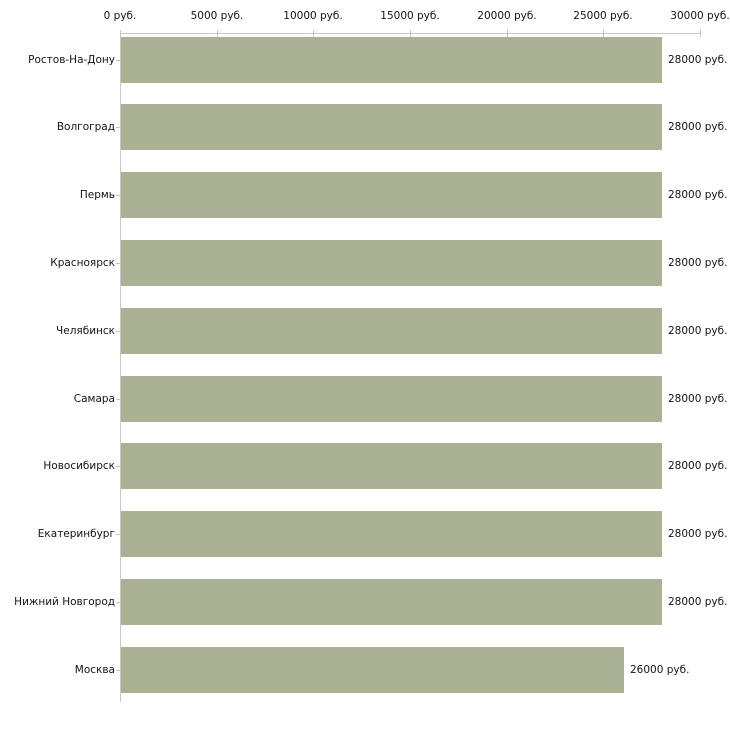 This screenshot has width=730, height=730. What do you see at coordinates (120, 367) in the screenshot?
I see `y-axis-line` at bounding box center [120, 367].